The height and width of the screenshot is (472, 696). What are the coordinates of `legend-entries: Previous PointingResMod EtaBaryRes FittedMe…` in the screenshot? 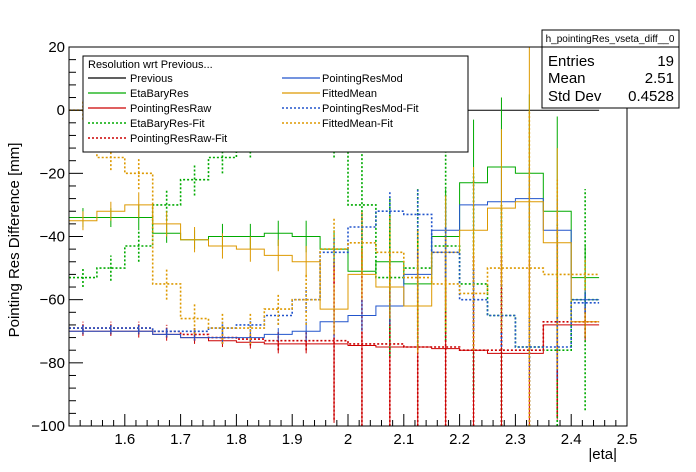 It's located at (253, 109).